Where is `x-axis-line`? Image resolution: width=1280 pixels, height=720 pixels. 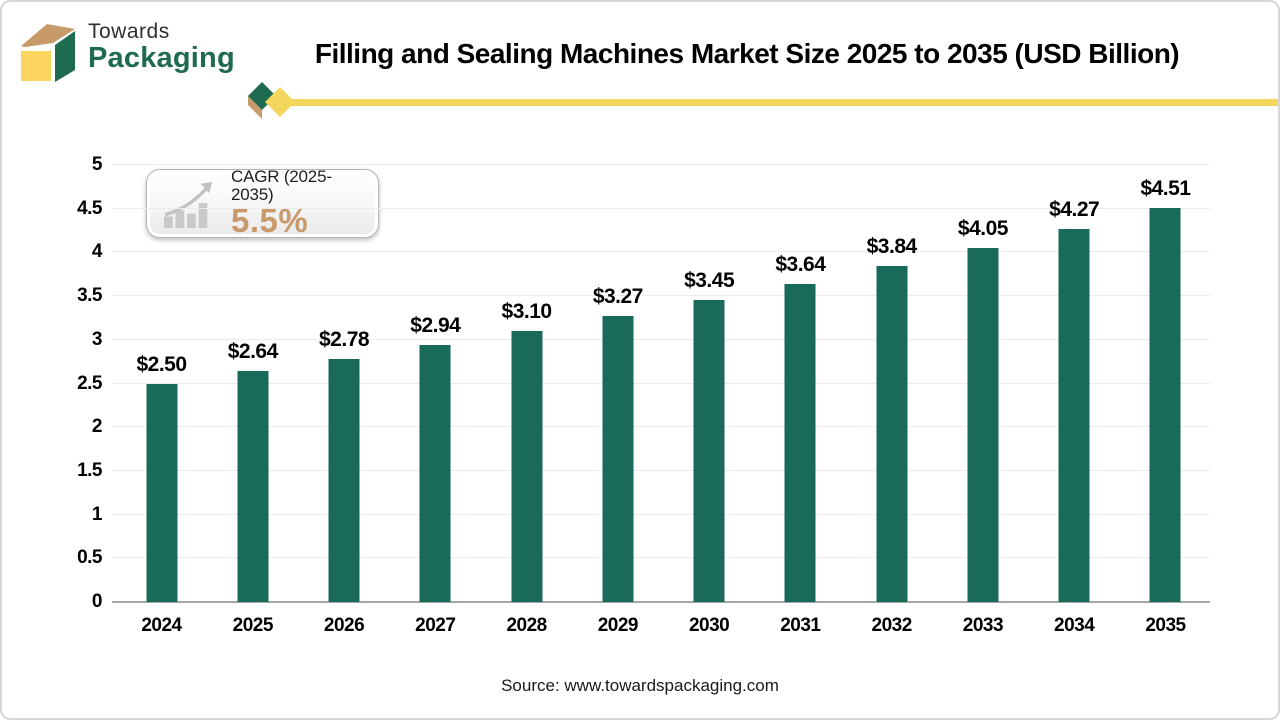
x-axis-line is located at coordinates (661, 602).